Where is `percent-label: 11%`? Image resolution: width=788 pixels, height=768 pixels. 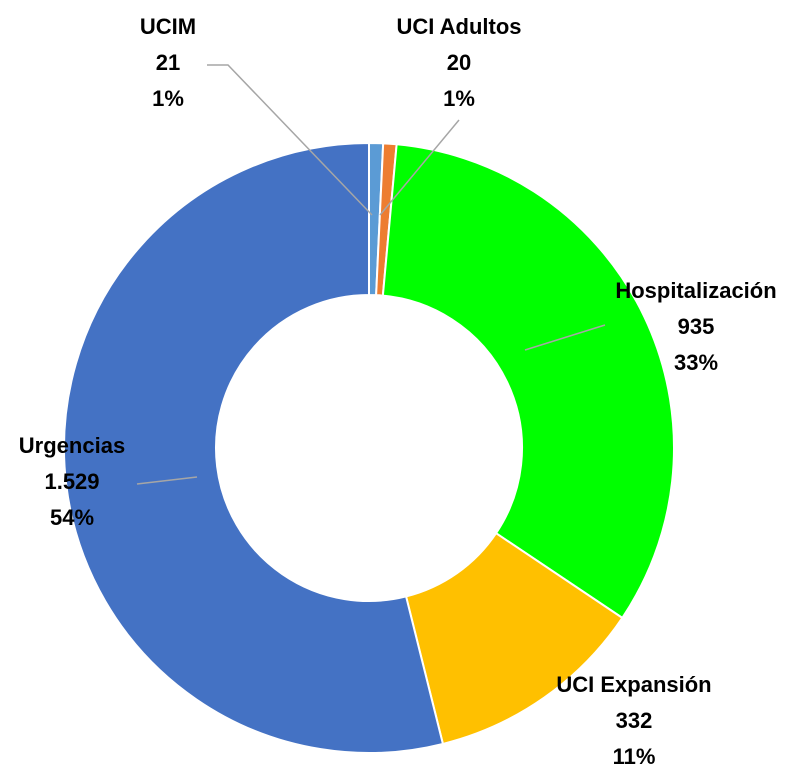 percent-label: 11% is located at coordinates (634, 756).